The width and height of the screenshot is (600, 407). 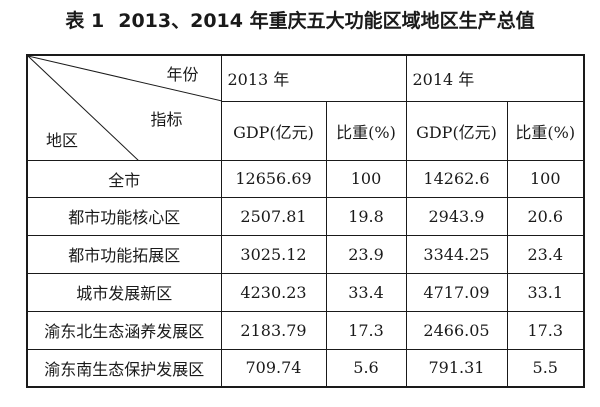 I want to click on col-header-share-2013: 比重(%), so click(x=366, y=130).